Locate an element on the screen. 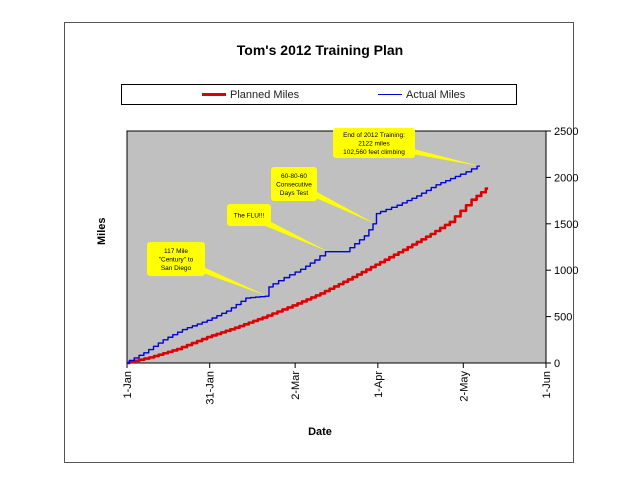 The image size is (640, 480). annotation-text: Days Test is located at coordinates (294, 193).